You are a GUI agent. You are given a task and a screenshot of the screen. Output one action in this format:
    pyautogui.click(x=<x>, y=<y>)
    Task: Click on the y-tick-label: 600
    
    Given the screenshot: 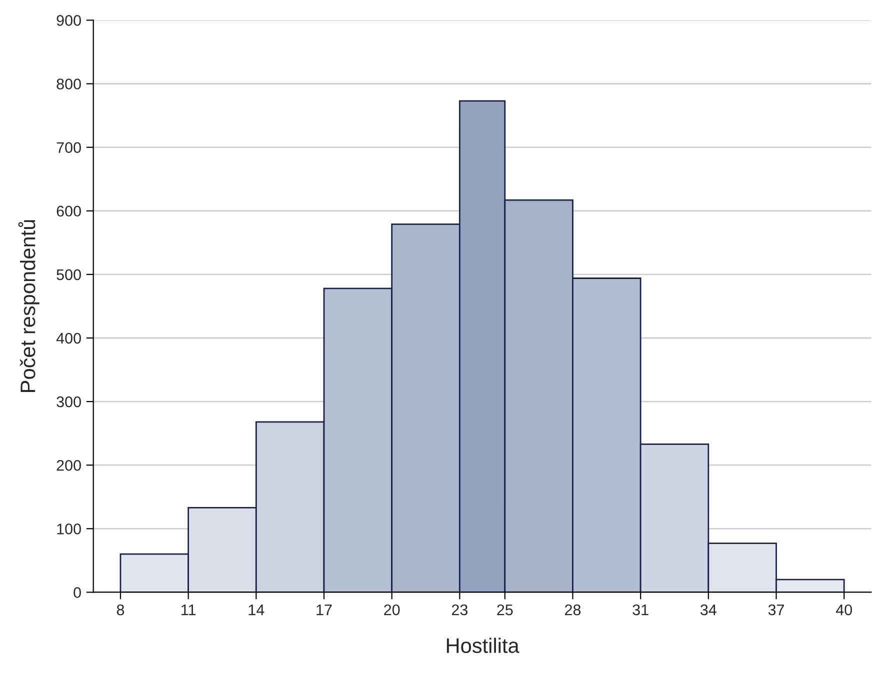 What is the action you would take?
    pyautogui.click(x=68, y=211)
    